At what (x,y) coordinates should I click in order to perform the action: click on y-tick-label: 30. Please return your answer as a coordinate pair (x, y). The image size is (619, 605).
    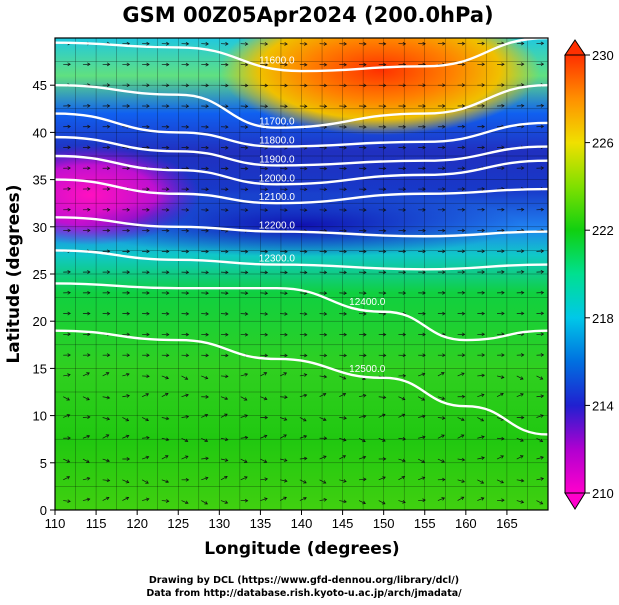
    Looking at the image, I should click on (40, 227).